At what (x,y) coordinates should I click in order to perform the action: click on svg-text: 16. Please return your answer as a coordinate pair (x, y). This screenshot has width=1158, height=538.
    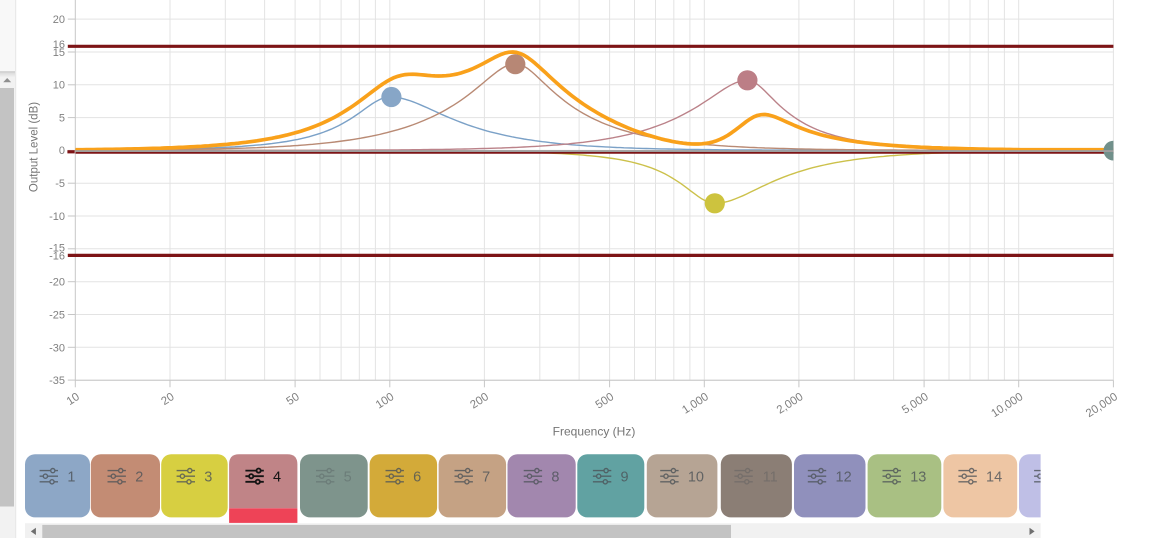
    Looking at the image, I should click on (59, 45).